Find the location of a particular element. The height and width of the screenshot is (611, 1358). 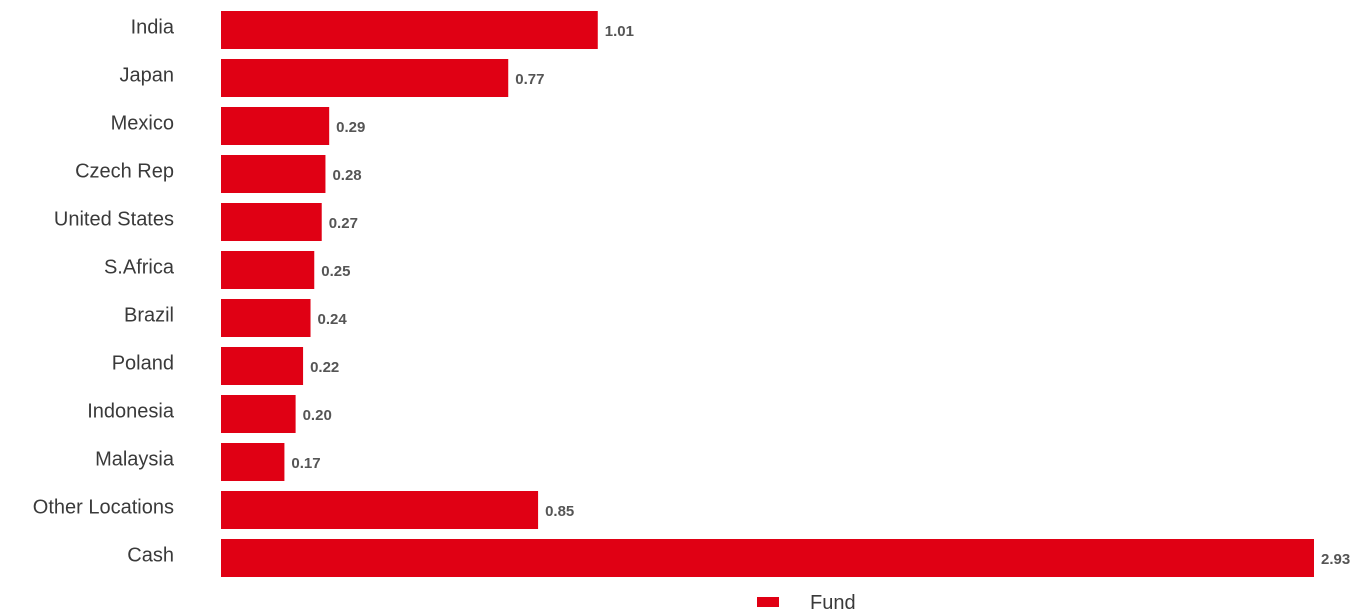

value-label-japan: 0.77 is located at coordinates (529, 79).